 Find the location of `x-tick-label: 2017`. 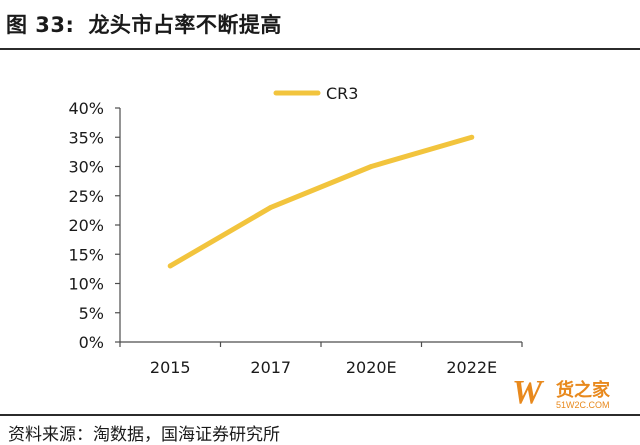

x-tick-label: 2017 is located at coordinates (270, 367).